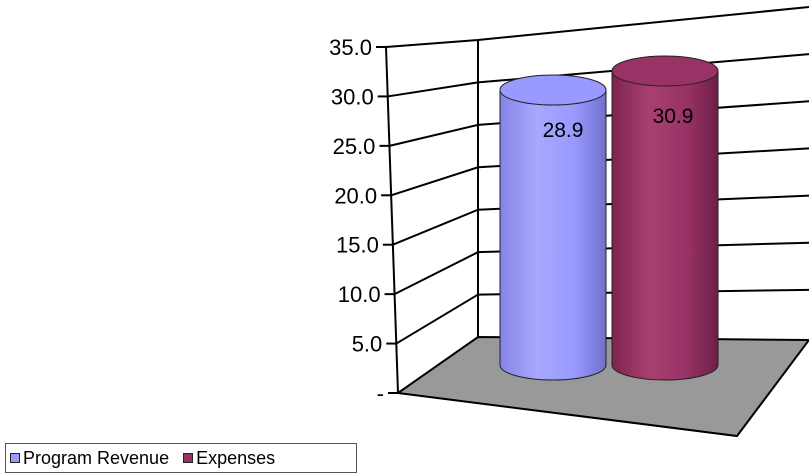 The height and width of the screenshot is (476, 809). What do you see at coordinates (392, 220) in the screenshot?
I see `left-wall-edge` at bounding box center [392, 220].